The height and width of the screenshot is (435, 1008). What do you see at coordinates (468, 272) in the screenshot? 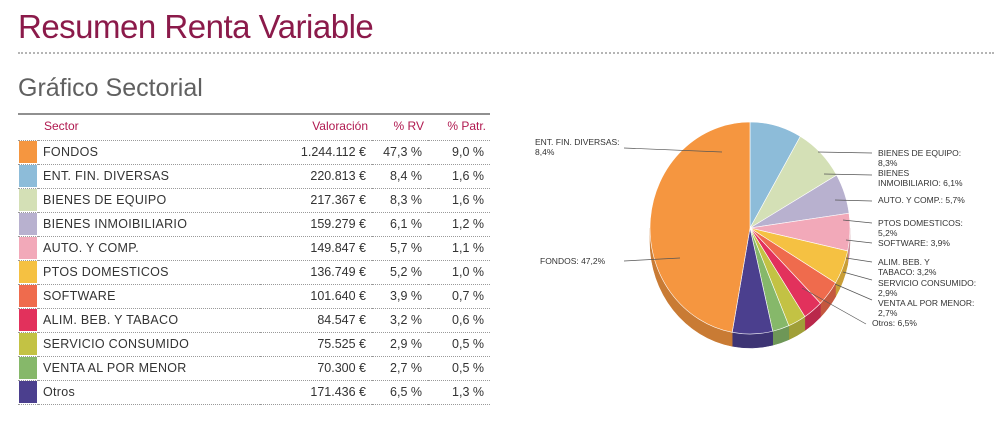
I see `pct-patr-cell: 1,0 %` at bounding box center [468, 272].